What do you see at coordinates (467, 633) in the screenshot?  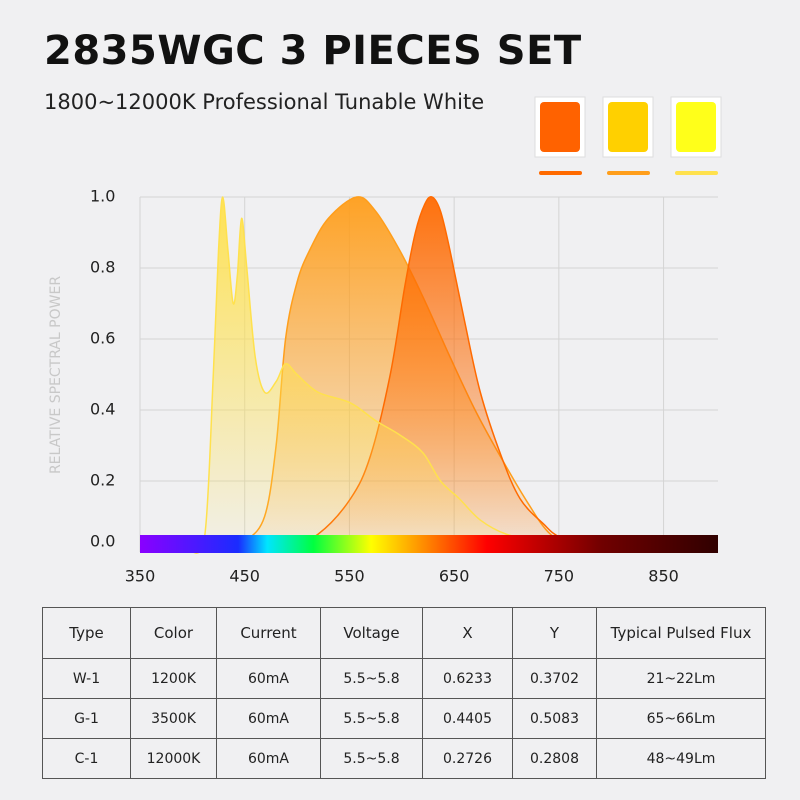 I see `table-header: X` at bounding box center [467, 633].